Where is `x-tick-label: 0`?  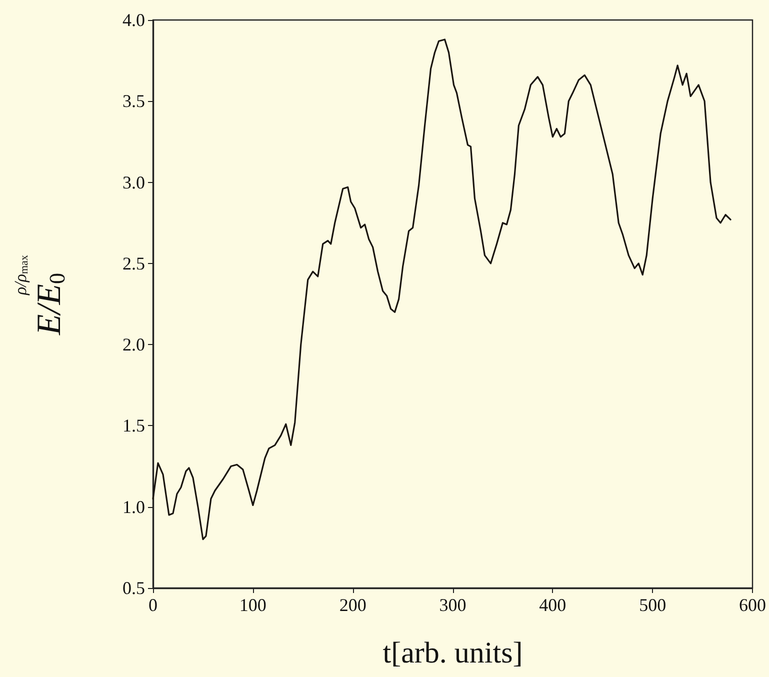
x-tick-label: 0 is located at coordinates (153, 605).